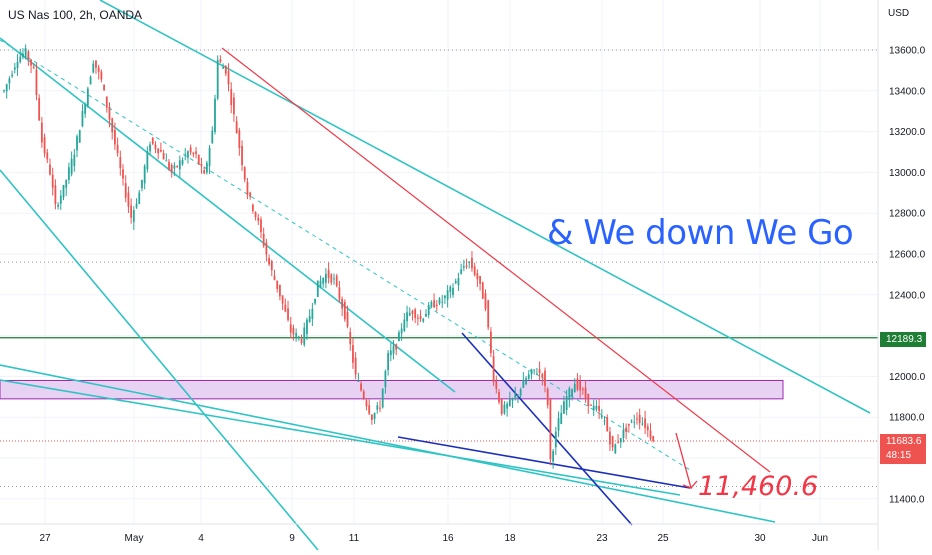 The image size is (932, 555). What do you see at coordinates (448, 538) in the screenshot?
I see `x-tick-label: 16` at bounding box center [448, 538].